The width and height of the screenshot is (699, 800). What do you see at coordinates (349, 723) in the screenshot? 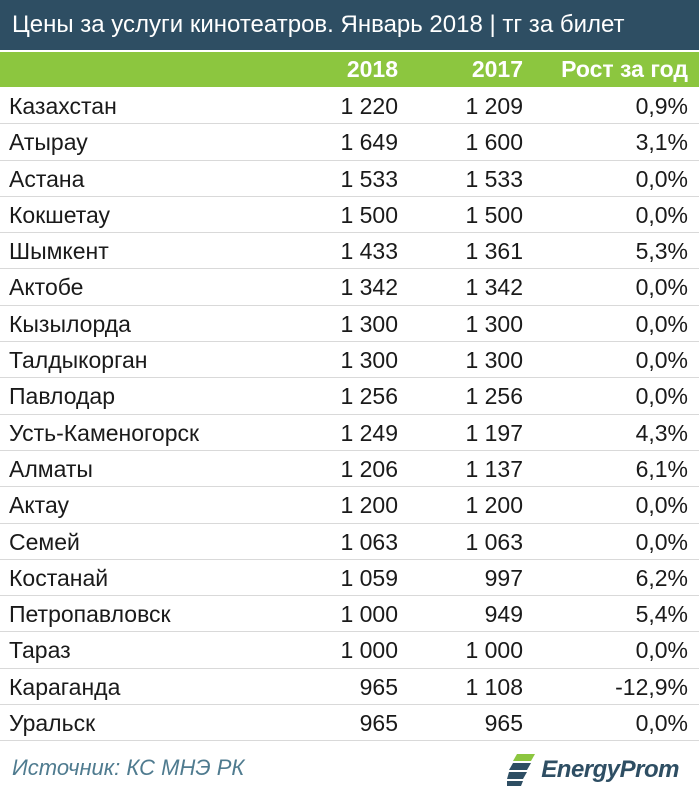
I see `table-row: Уральск 965 965 0,0%` at bounding box center [349, 723].